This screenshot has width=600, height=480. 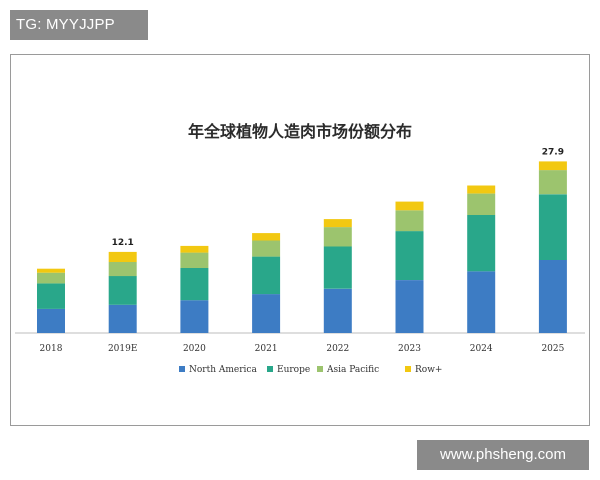 I want to click on bar-2020-europe, so click(x=194, y=284).